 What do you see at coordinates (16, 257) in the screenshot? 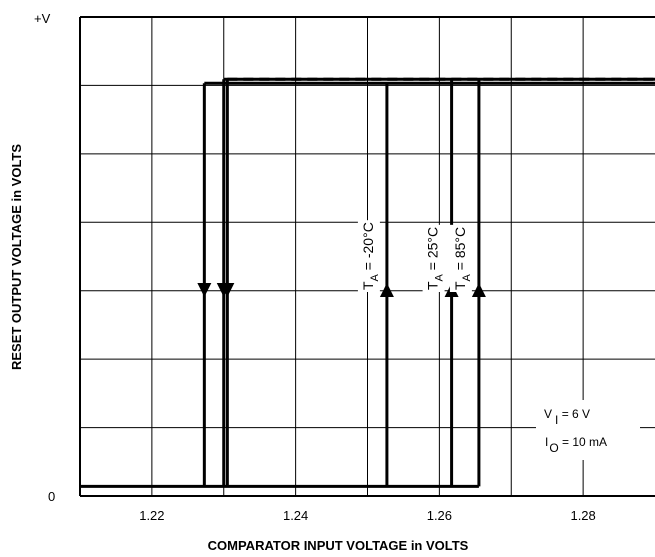
I see `y-axis-title: RESET OUTPUT VOLTAGE in VOLTS` at bounding box center [16, 257].